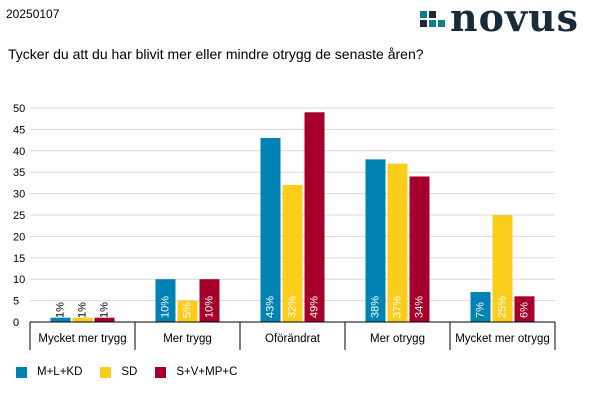 This screenshot has width=602, height=411. What do you see at coordinates (398, 307) in the screenshot?
I see `data-label: 37%` at bounding box center [398, 307].